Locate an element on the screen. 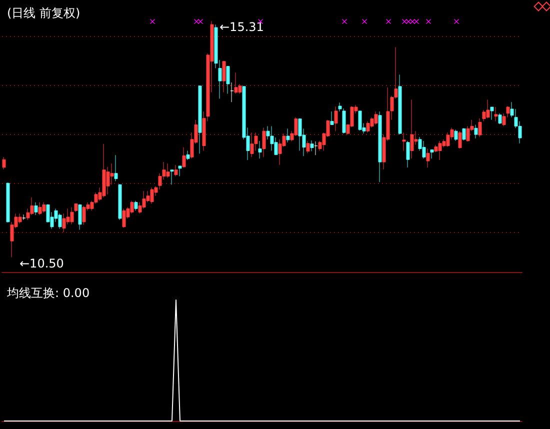  annotation: ←15.31 is located at coordinates (242, 27).